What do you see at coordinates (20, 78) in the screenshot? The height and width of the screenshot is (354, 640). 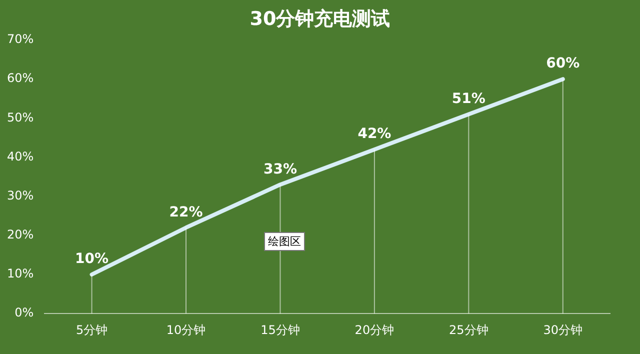 I see `y-tick-label: 60%` at bounding box center [20, 78].